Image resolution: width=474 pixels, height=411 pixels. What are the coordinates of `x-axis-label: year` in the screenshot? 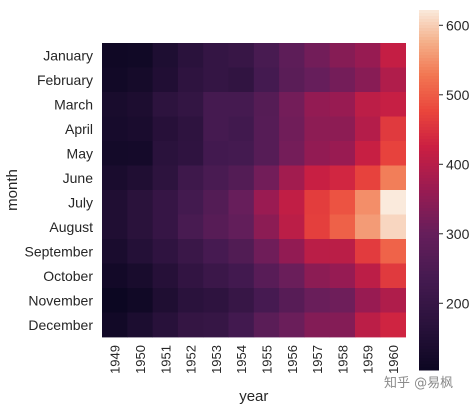 It's located at (253, 396).